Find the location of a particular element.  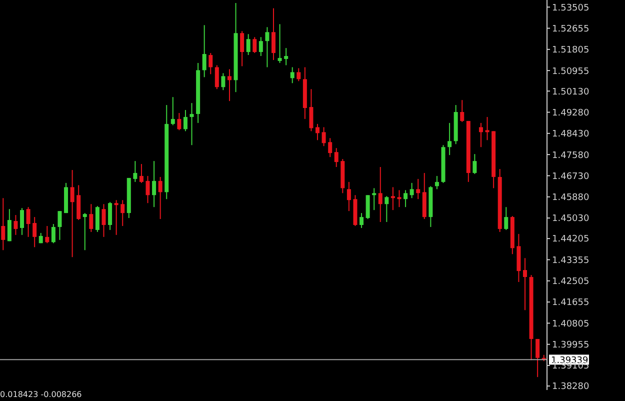

y-tick-label: 1.41655 is located at coordinates (571, 303).